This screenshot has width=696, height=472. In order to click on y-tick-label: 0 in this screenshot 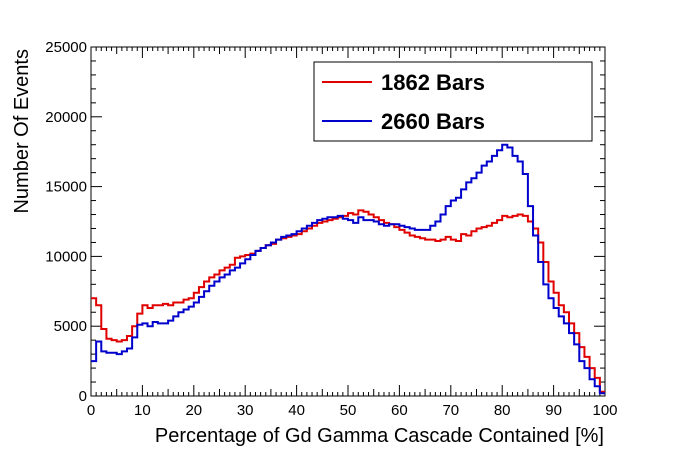, I will do `click(83, 396)`.